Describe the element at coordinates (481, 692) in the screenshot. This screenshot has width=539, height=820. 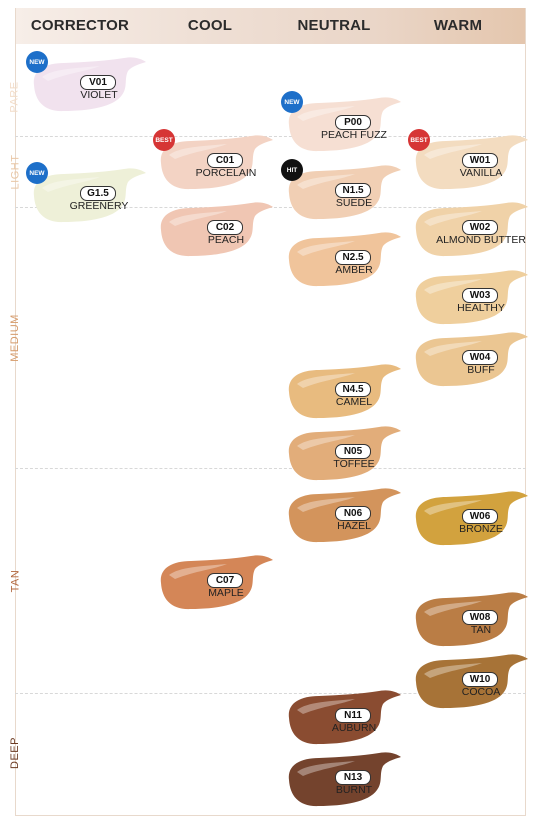
I see `shade-name: COCOA` at that location.